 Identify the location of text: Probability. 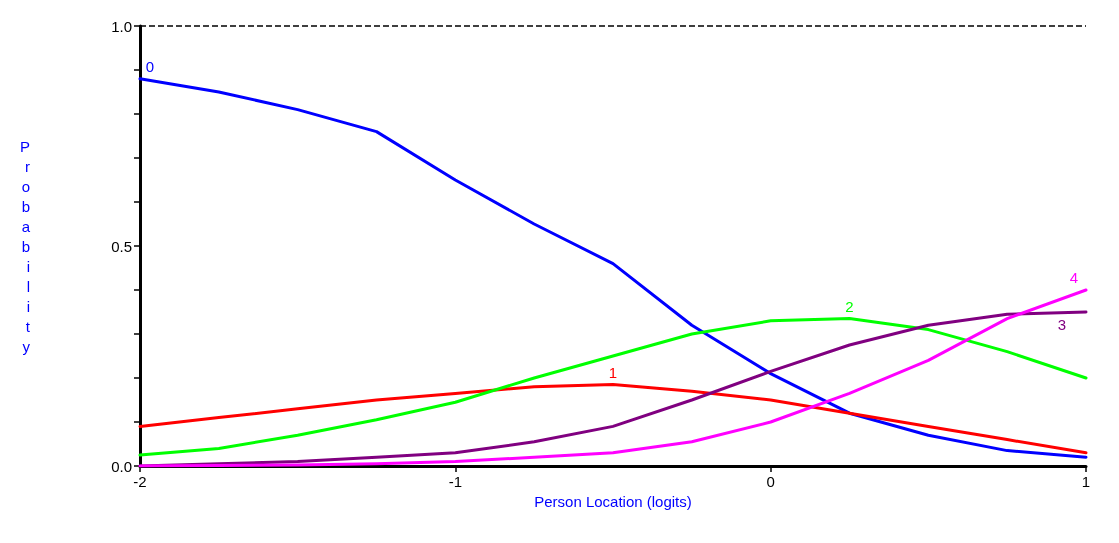
(24, 246).